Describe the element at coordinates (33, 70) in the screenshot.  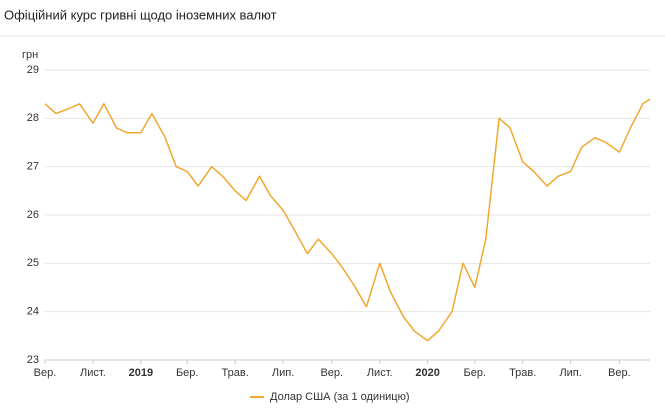
I see `y-tick-label: 29` at that location.